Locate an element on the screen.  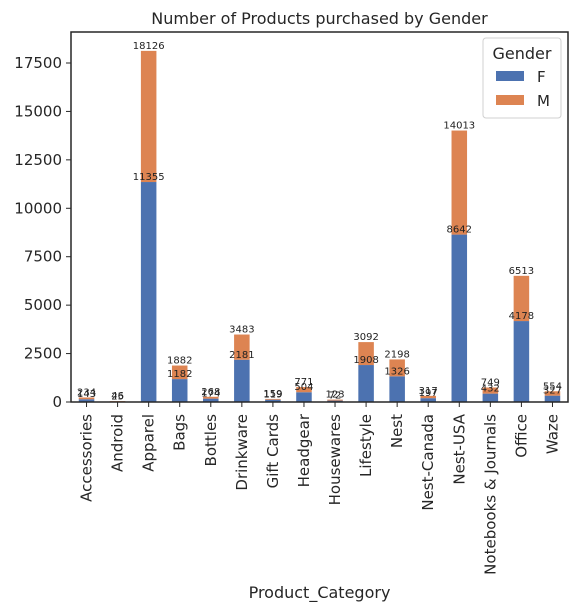
y-tick-label-15000: 15000 is located at coordinates (38, 111).